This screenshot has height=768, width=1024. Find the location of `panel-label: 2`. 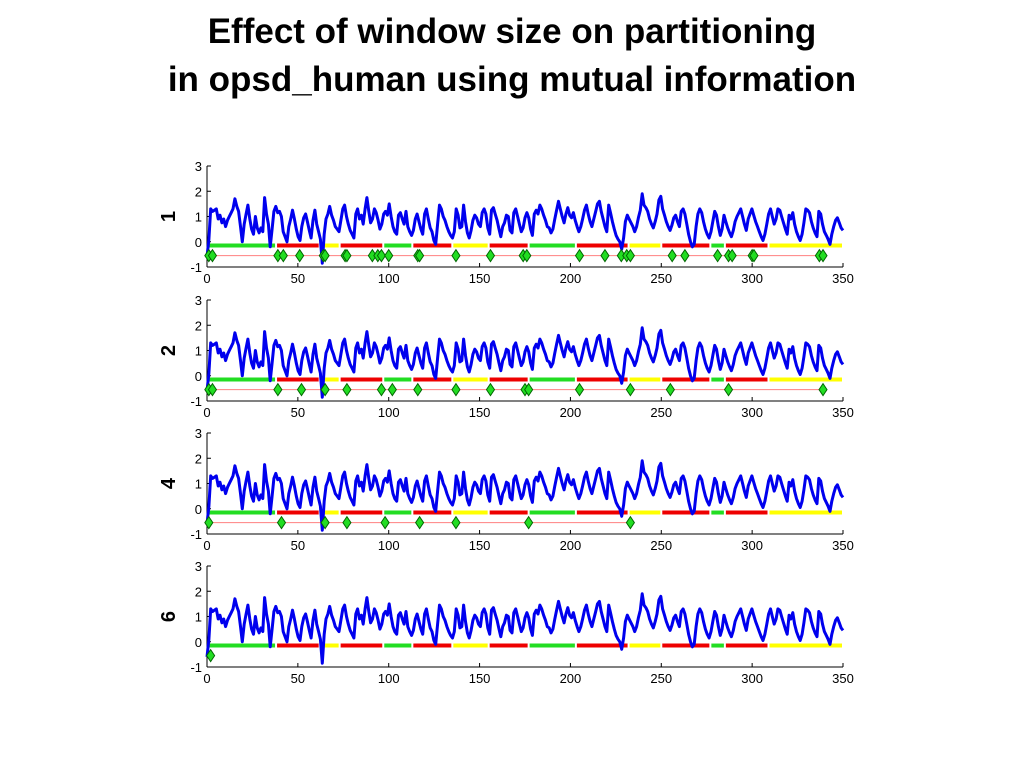

panel-label: 2 is located at coordinates (169, 350).